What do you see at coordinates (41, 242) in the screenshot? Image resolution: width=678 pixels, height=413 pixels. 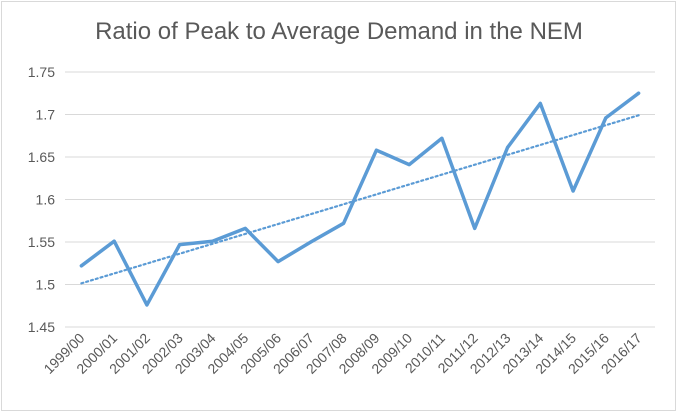 I see `y-tick-label: 1.55` at bounding box center [41, 242].